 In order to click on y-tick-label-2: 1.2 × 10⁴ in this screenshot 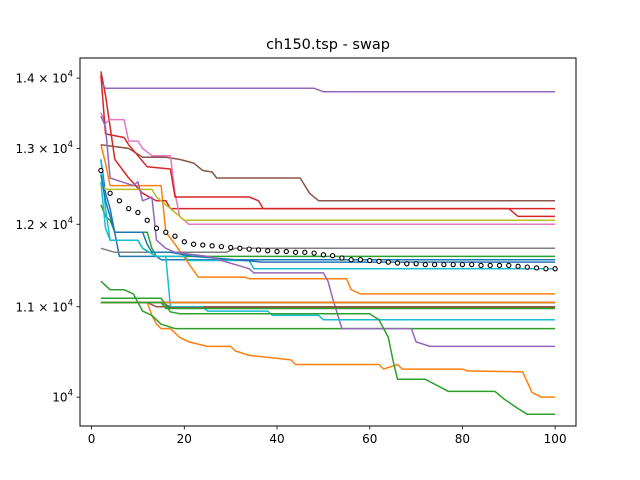, I will do `click(44, 224)`.